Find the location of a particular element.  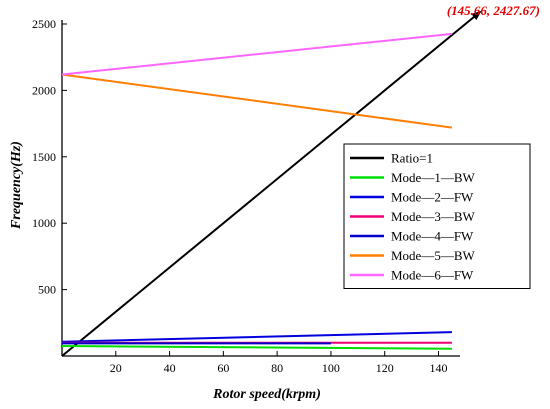

x-tick-label: 140 is located at coordinates (438, 368).